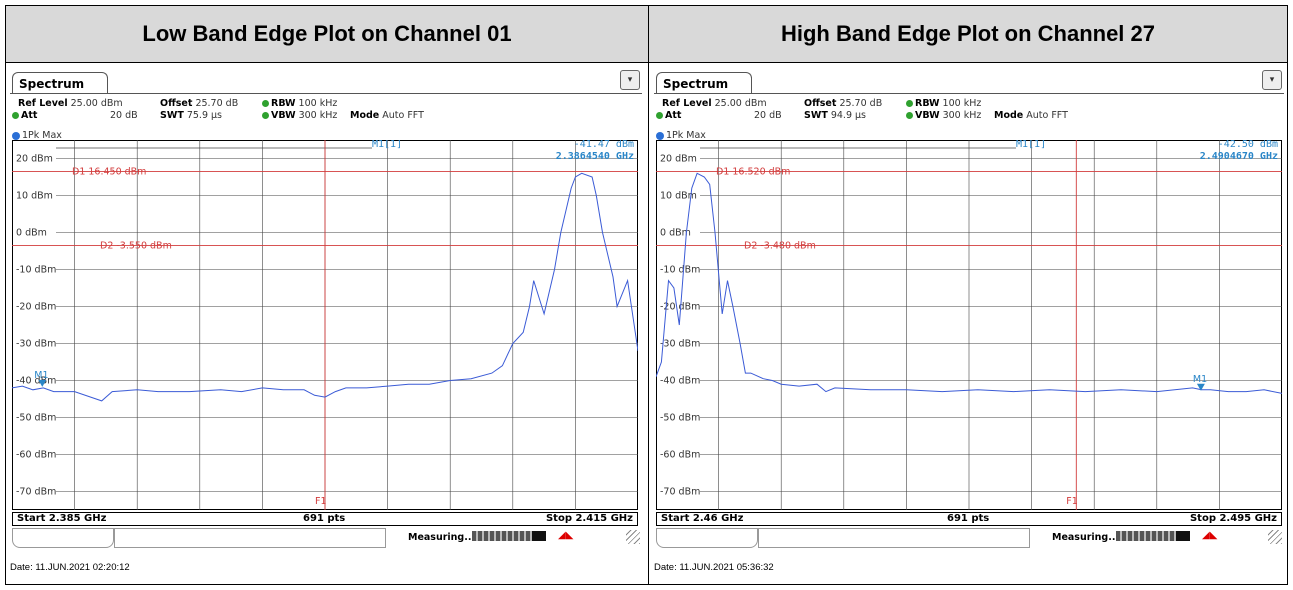 This screenshot has width=1293, height=590. Describe the element at coordinates (36, 492) in the screenshot. I see `y-tick-label: -70 dBm` at that location.